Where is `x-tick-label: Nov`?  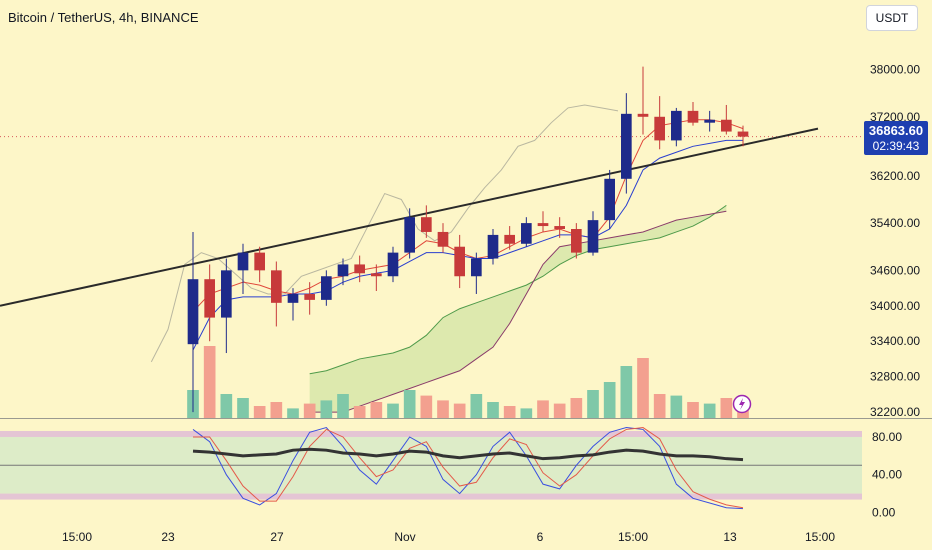 x-tick-label: Nov is located at coordinates (404, 537).